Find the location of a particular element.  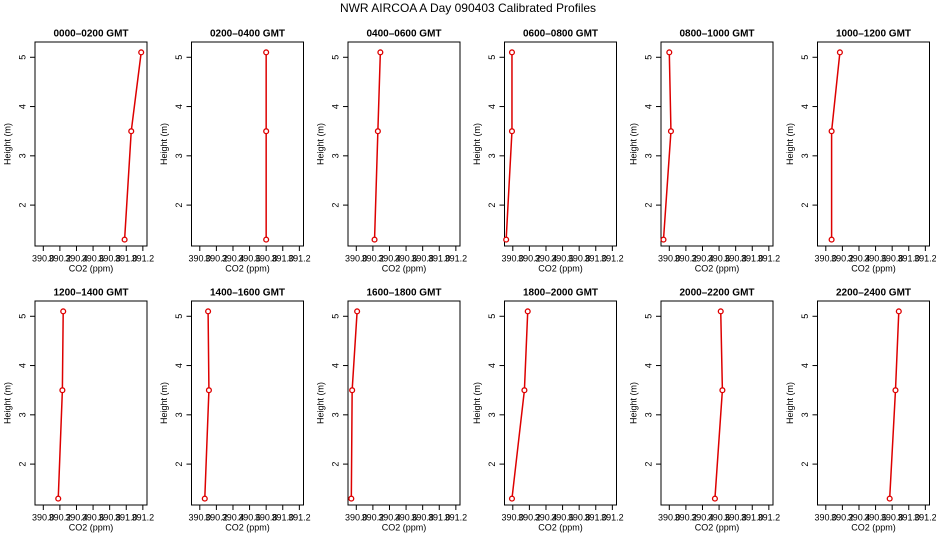

panel-title: 0000–0200 GMT is located at coordinates (90, 34).